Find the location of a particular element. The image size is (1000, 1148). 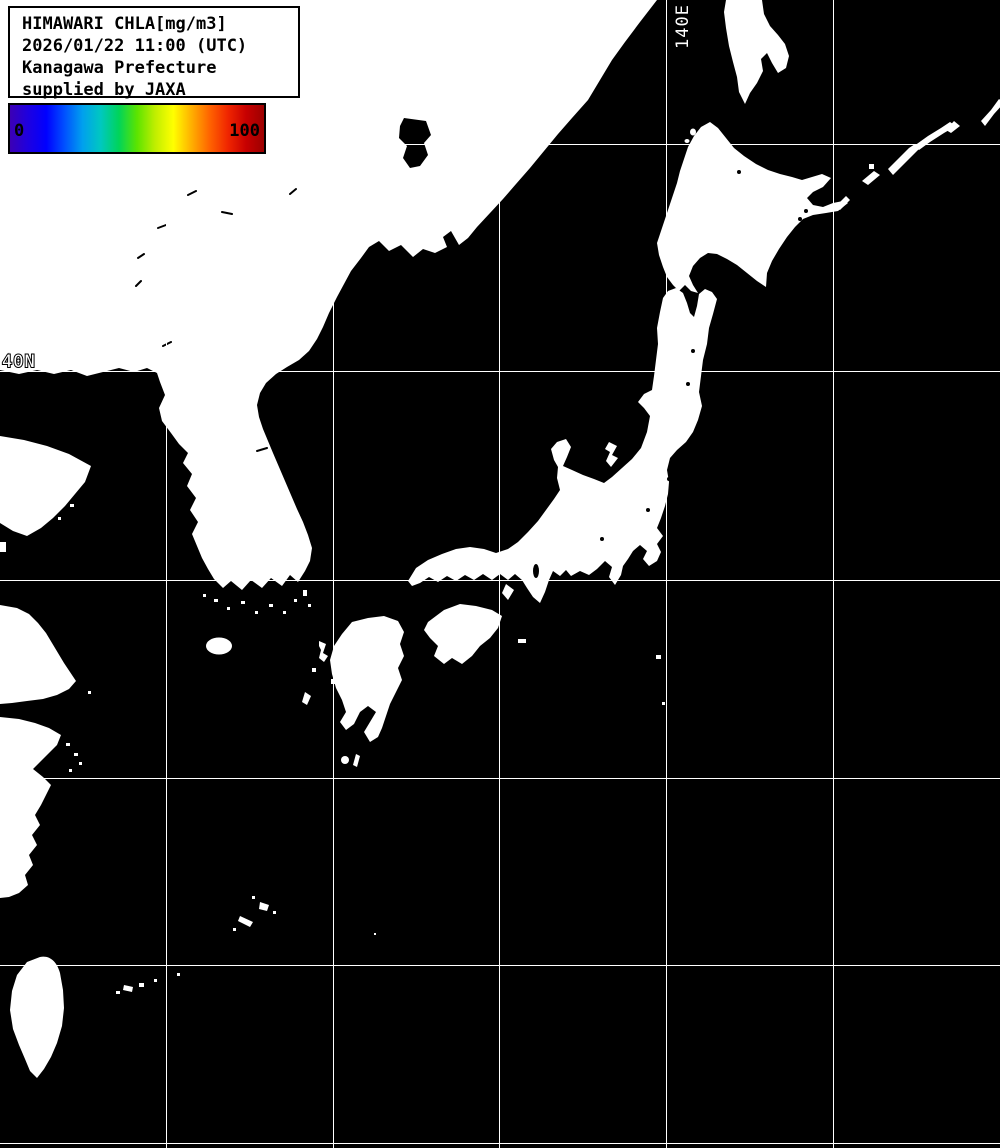

landmass-china-jiangsu is located at coordinates (38, 654).